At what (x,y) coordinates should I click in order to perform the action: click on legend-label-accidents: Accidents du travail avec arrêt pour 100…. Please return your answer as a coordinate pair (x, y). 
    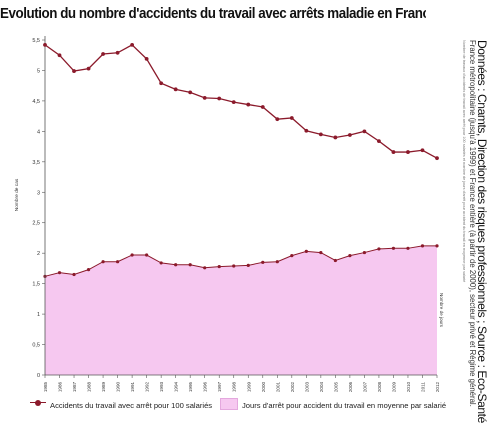
    Looking at the image, I should click on (131, 405).